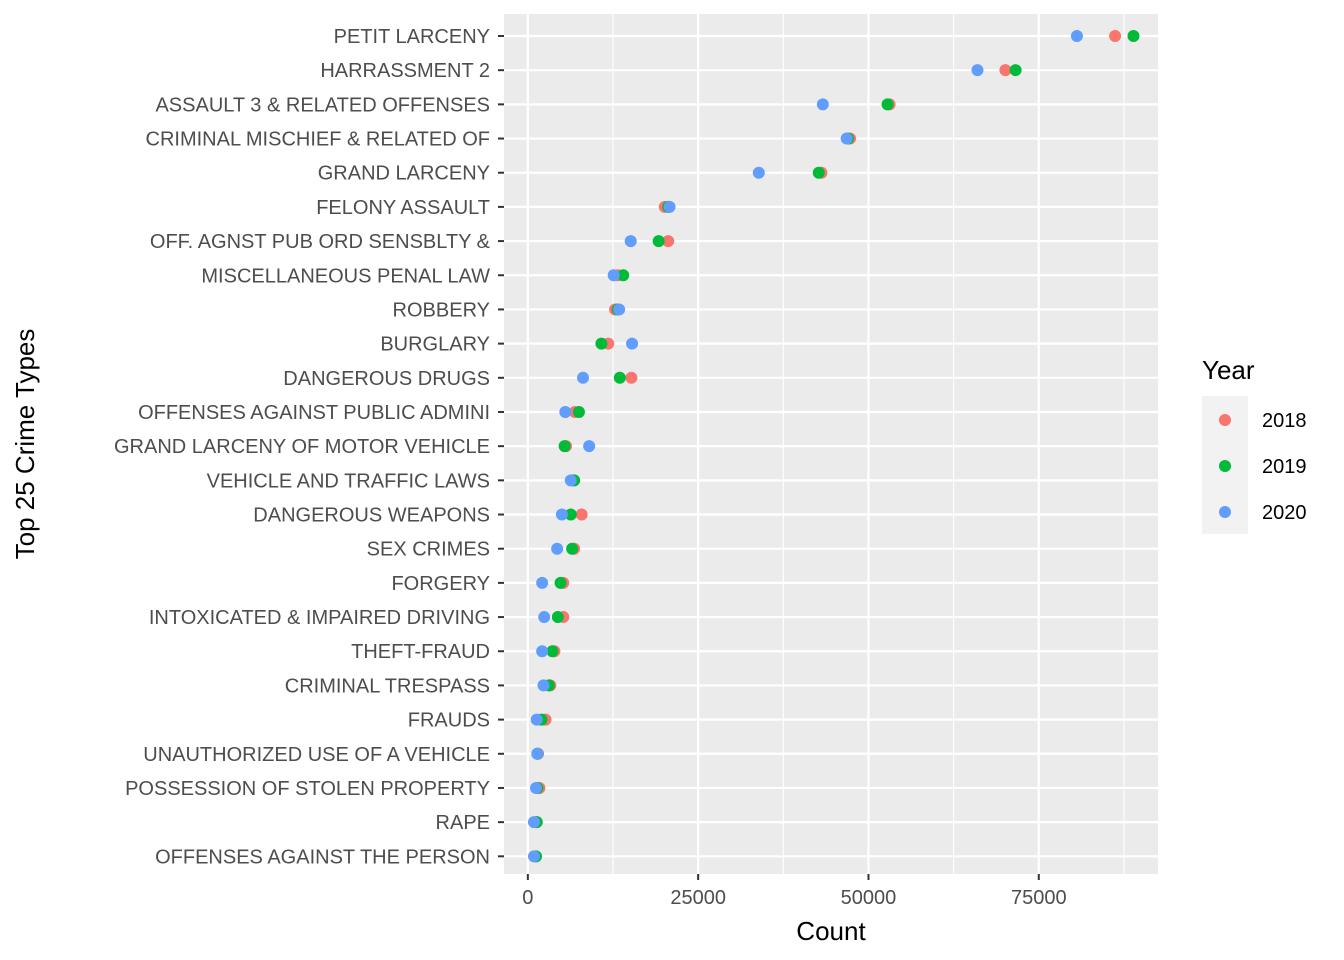 This screenshot has width=1344, height=960. Describe the element at coordinates (440, 584) in the screenshot. I see `y-tick-label: FORGERY` at that location.